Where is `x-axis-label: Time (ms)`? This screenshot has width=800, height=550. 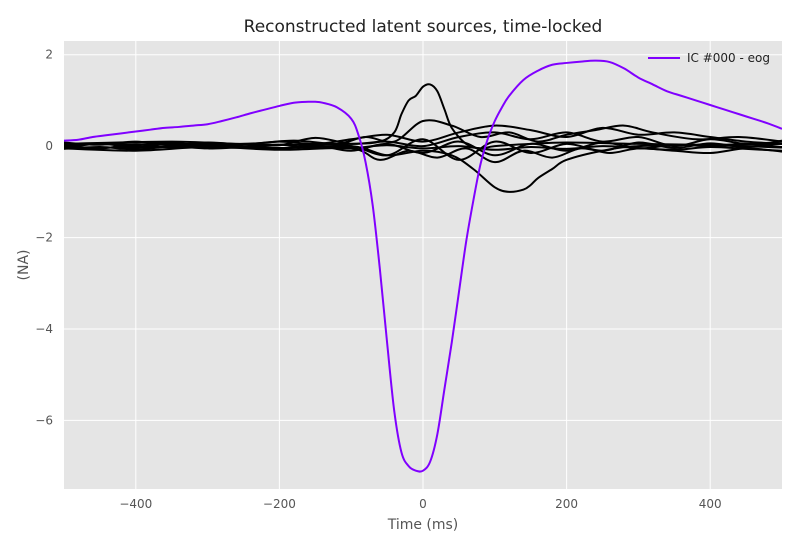 x-axis-label: Time (ms) is located at coordinates (423, 525).